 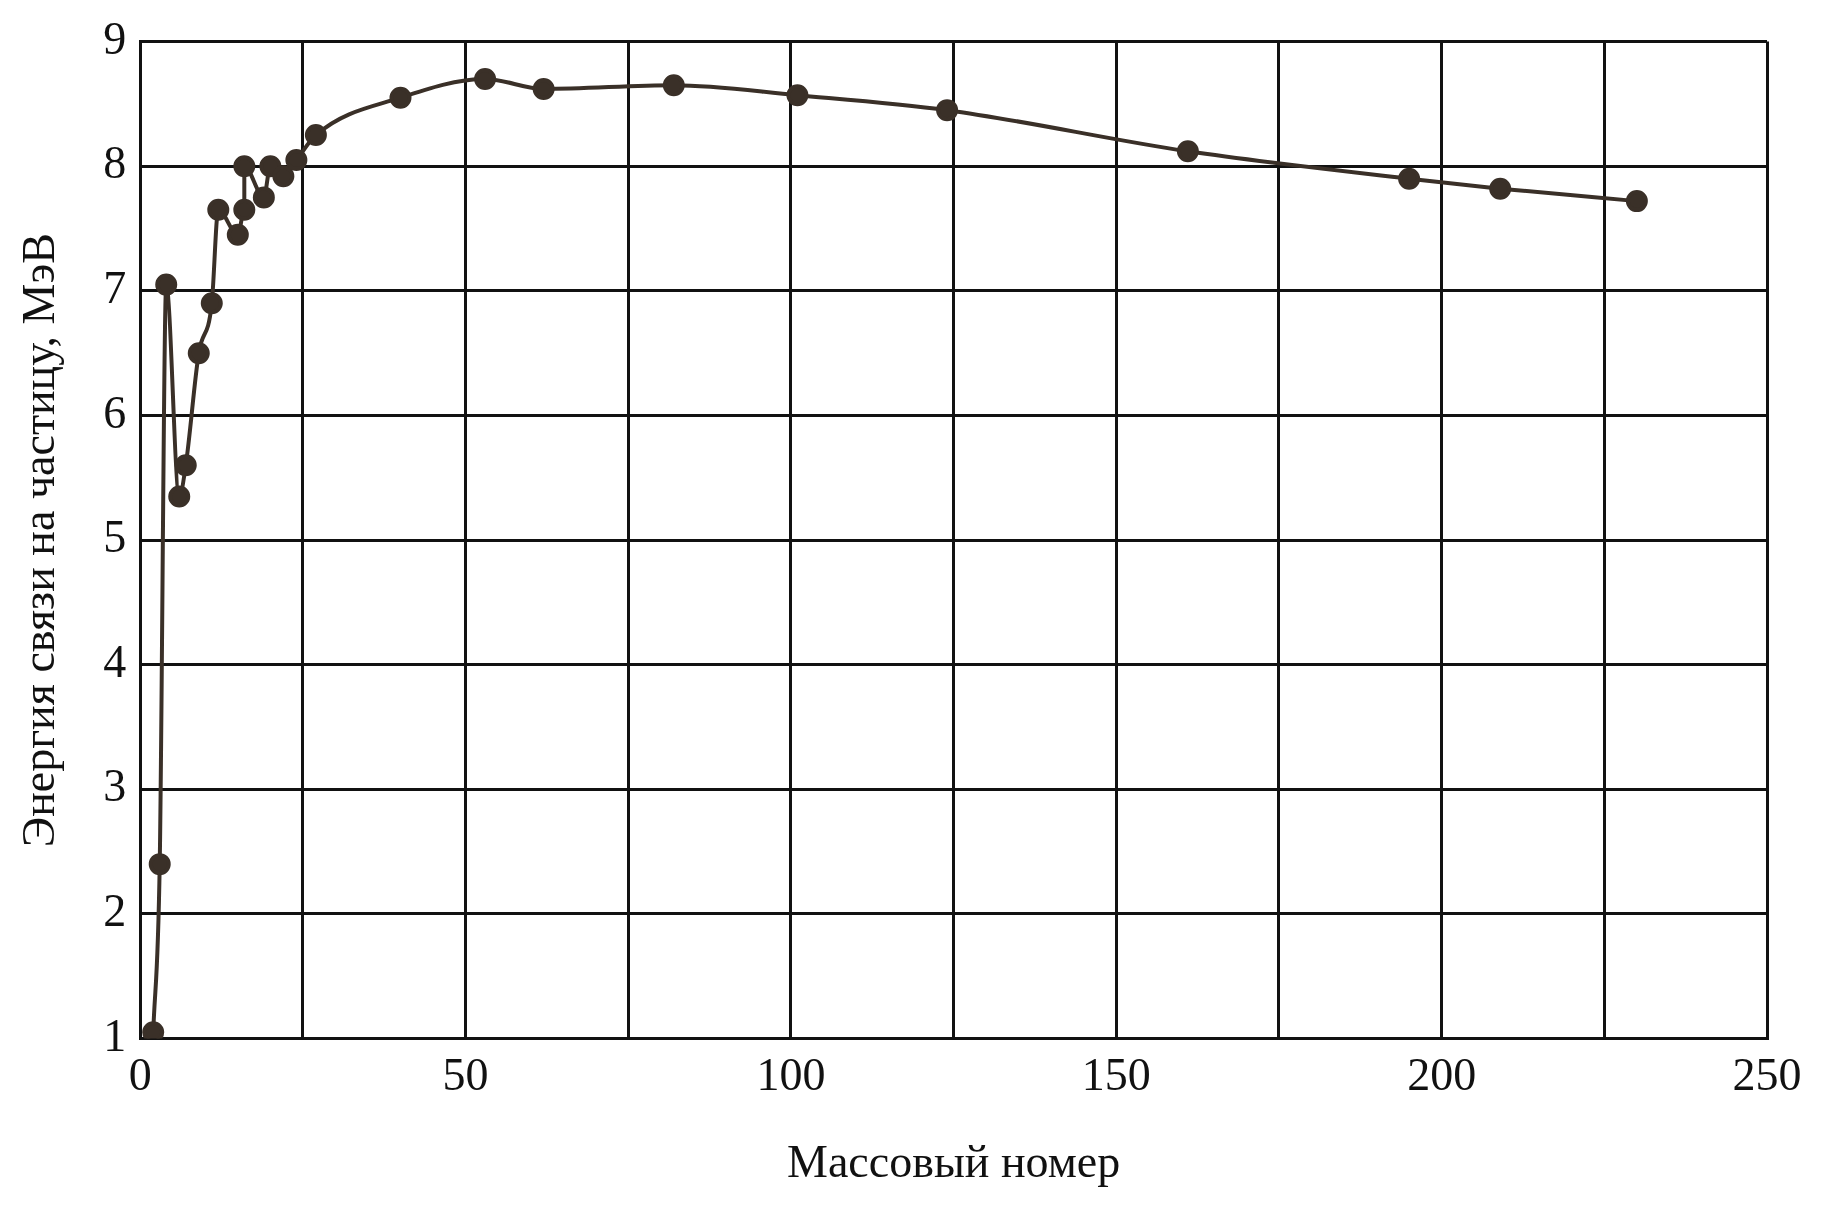 What do you see at coordinates (38, 540) in the screenshot?
I see `y-axis-title: Энергия связи на частицу, МэВ` at bounding box center [38, 540].